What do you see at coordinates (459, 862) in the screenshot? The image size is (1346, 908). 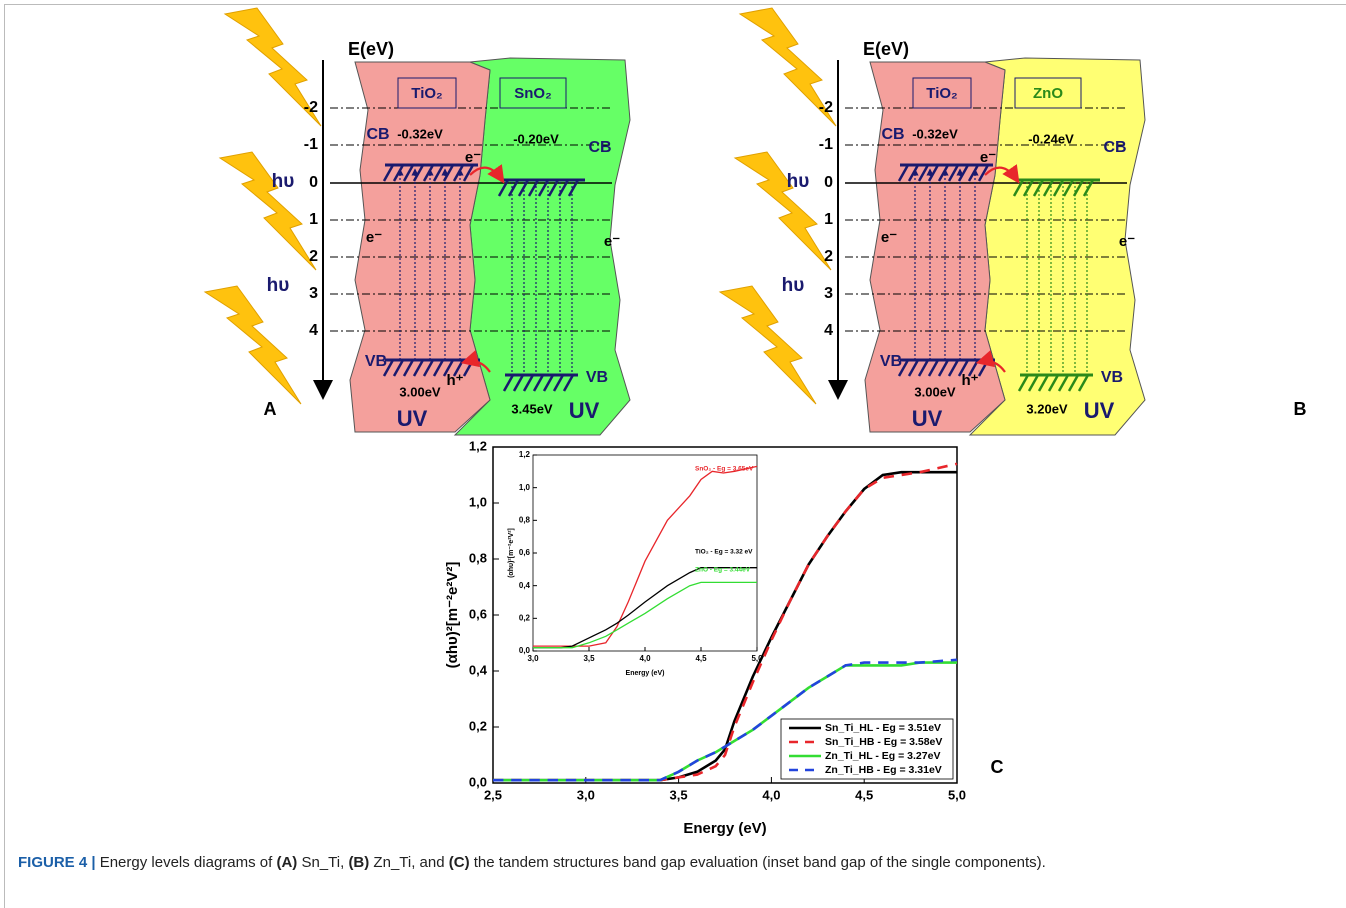 I see `caption-ref: (C)` at bounding box center [459, 862].